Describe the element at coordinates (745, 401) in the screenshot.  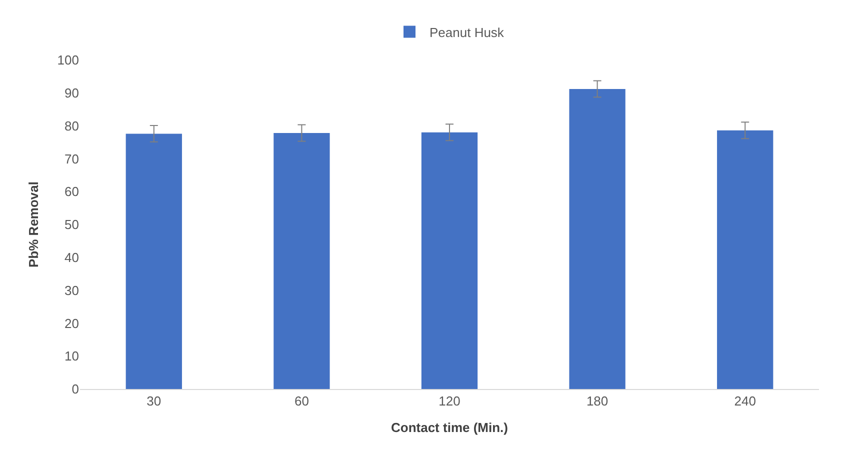
I see `x-tick-label: 240` at that location.